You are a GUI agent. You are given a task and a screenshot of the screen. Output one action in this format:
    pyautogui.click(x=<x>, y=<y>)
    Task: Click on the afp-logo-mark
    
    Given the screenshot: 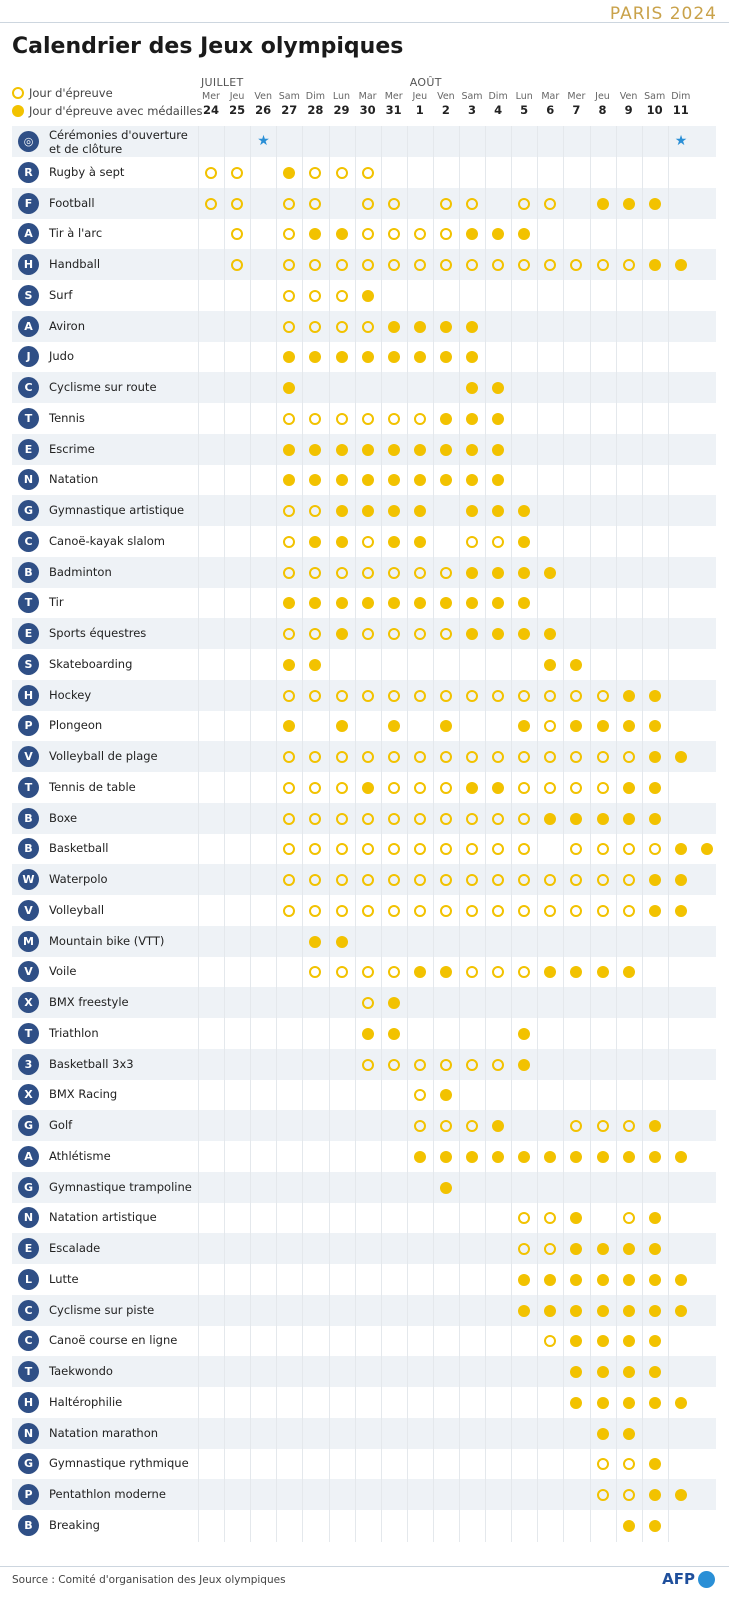 What is the action you would take?
    pyautogui.click(x=706, y=1579)
    